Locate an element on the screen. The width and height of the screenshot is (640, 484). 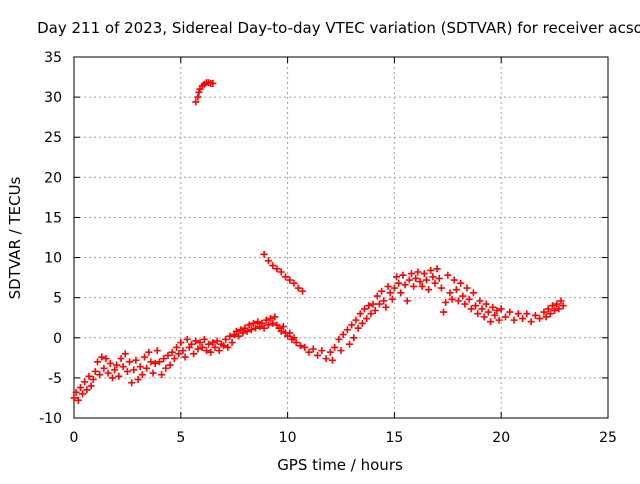
y-axis-label: SDTVAR / TECUs is located at coordinates (15, 237).